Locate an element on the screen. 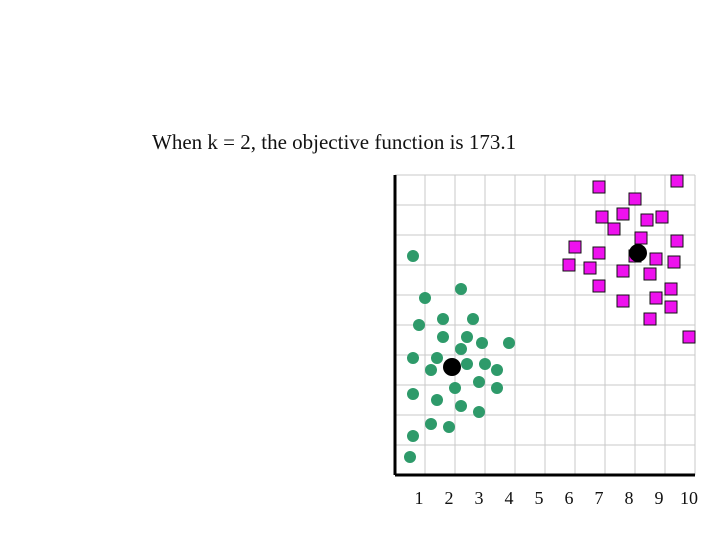 The image size is (720, 540). x-tick-labels: 1 2 3 4 5 6 7 8 9 10 is located at coordinates (557, 498).